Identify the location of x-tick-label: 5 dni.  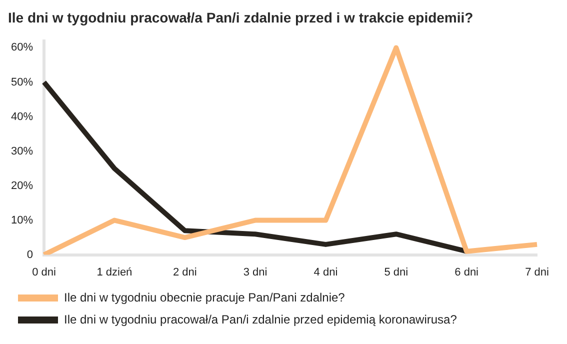
(396, 272).